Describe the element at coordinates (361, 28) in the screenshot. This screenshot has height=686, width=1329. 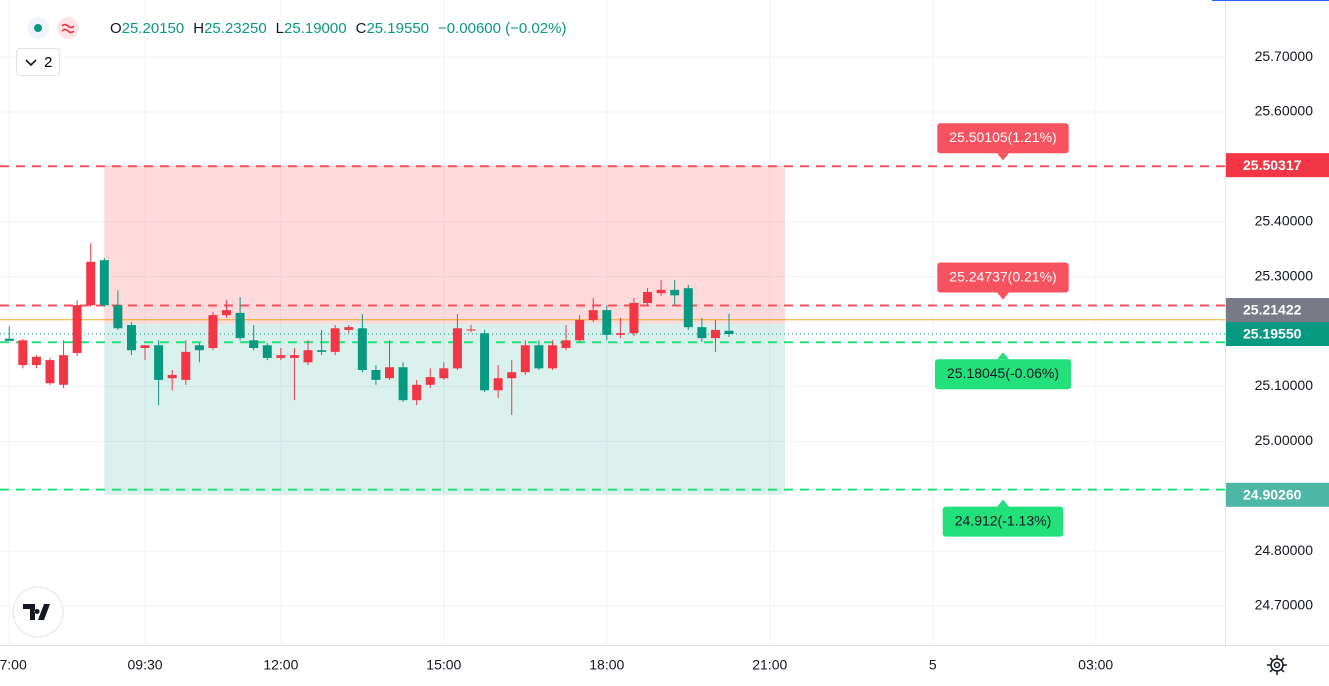
I see `legend-key: C` at that location.